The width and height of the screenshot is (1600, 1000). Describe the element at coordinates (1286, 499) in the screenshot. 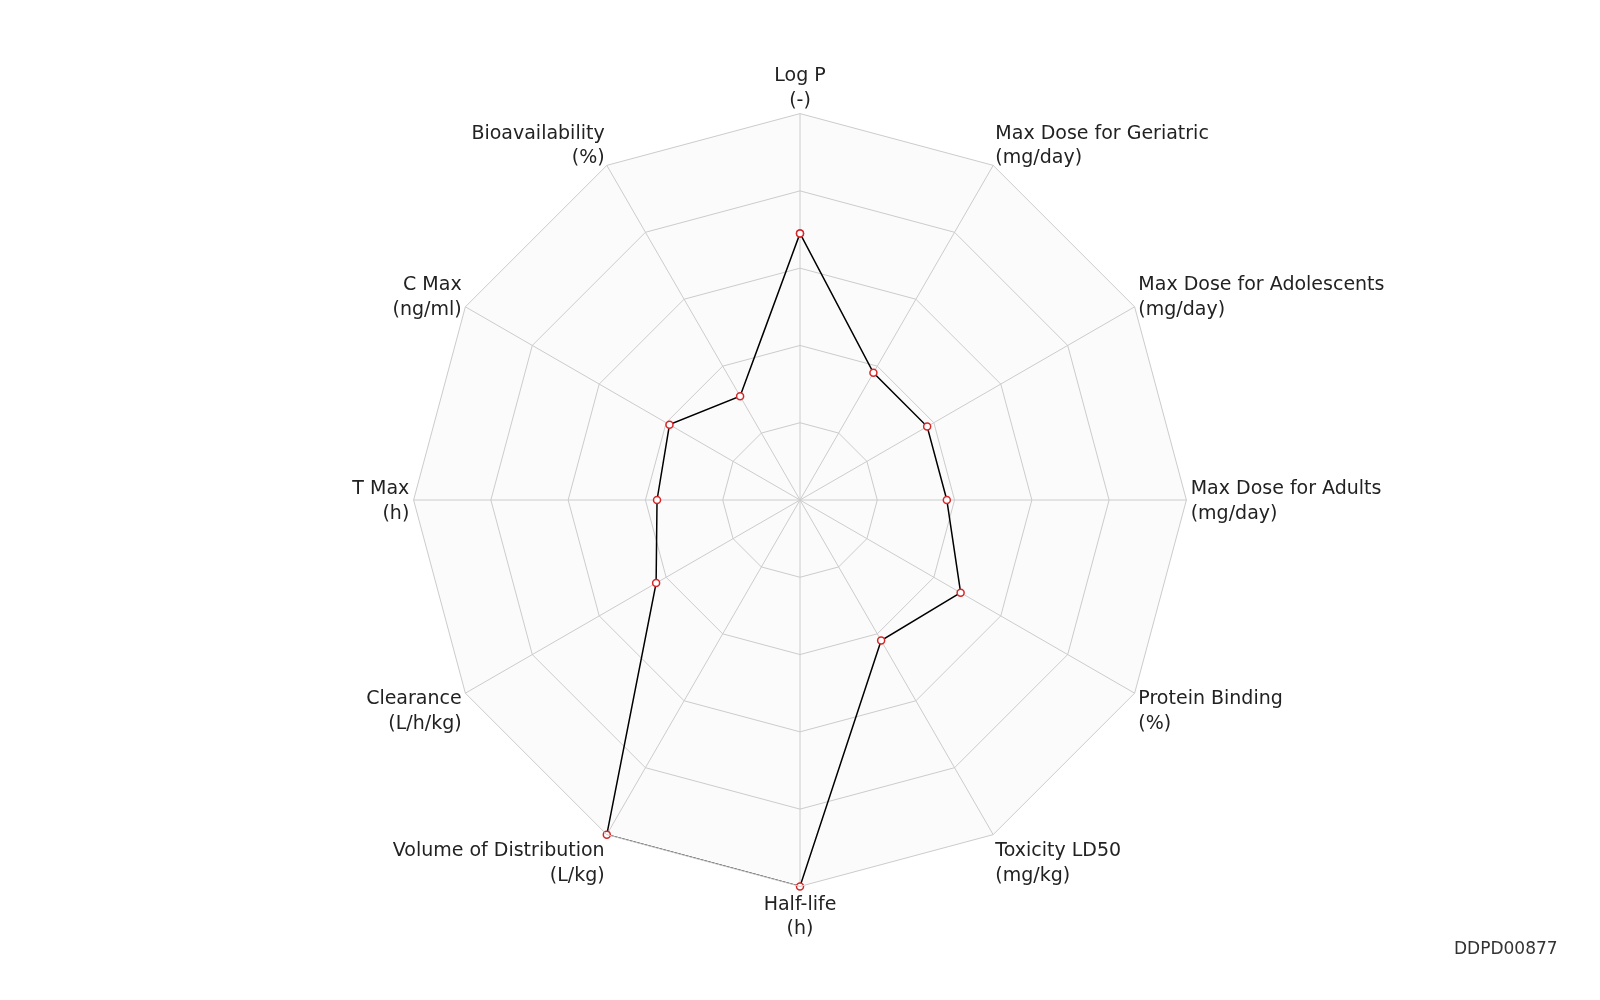

I see `spoke-label: Max Dose for Adults (mg/day)` at that location.